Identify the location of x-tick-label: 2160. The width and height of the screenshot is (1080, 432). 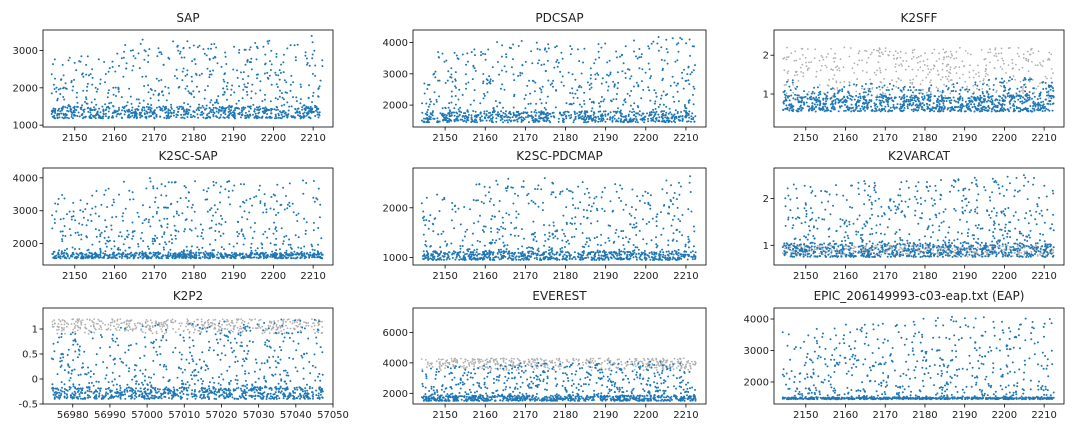
(114, 138).